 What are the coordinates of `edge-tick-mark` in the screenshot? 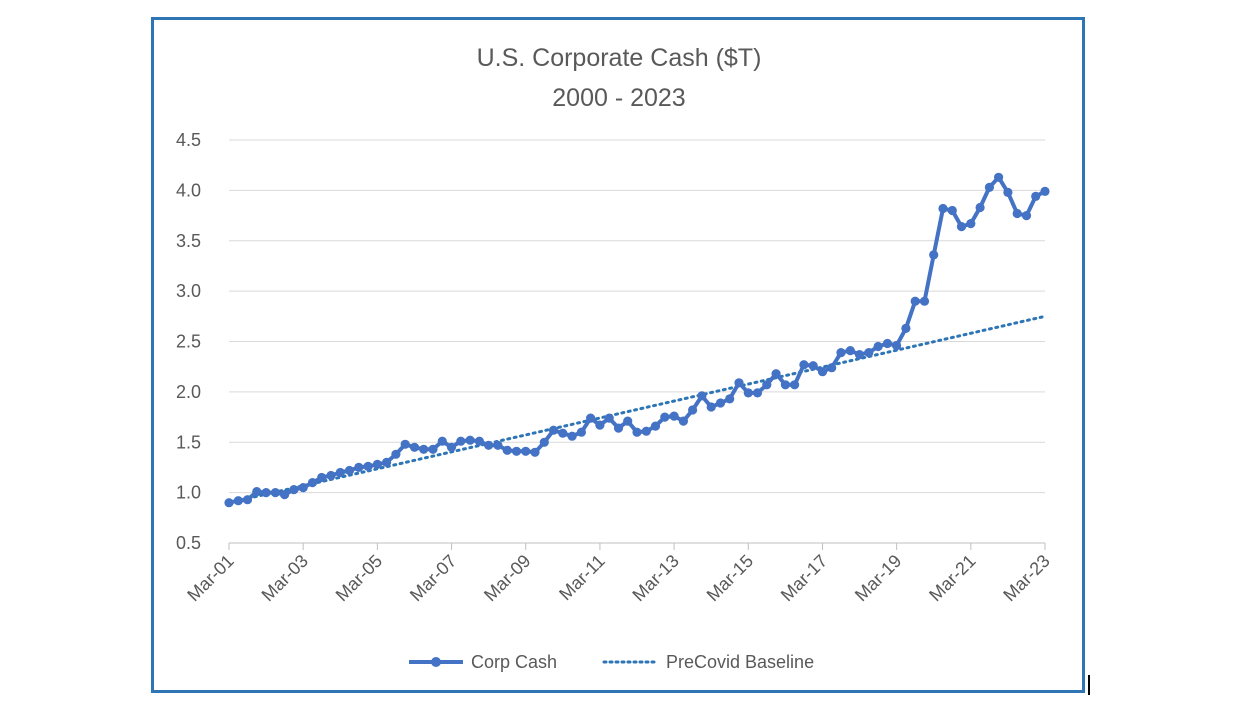 It's located at (1089, 685).